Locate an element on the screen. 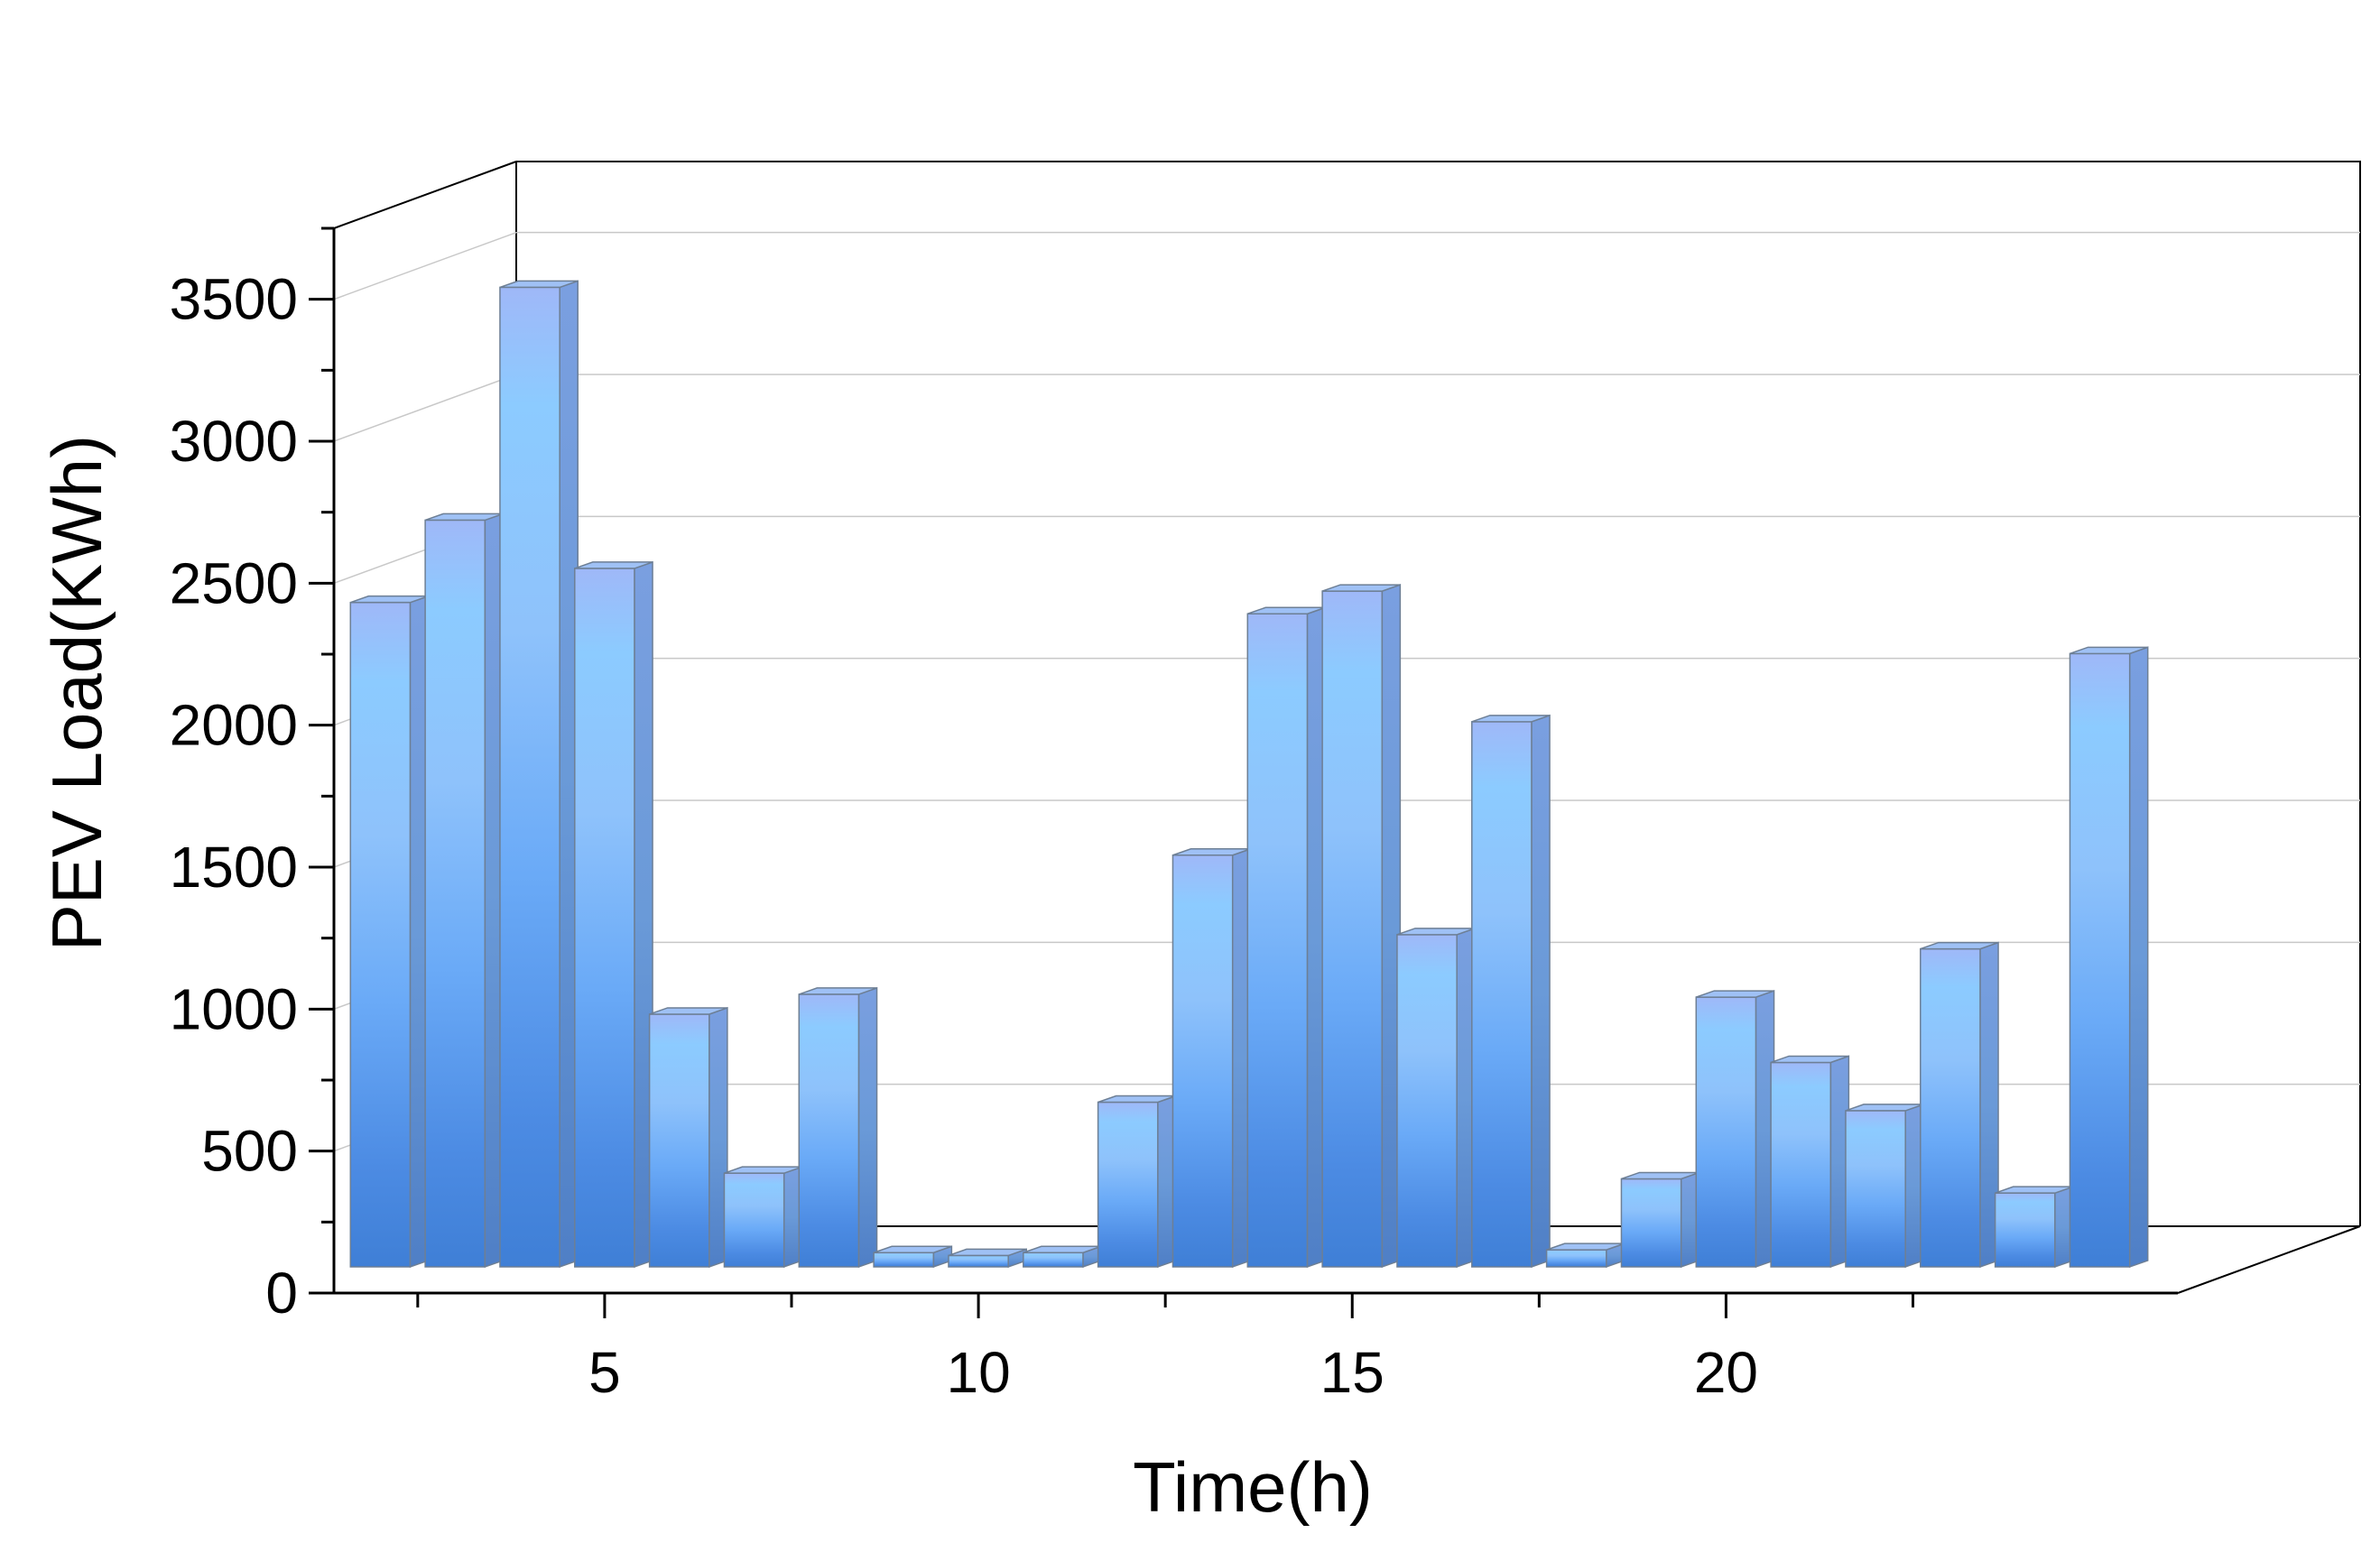 The width and height of the screenshot is (2380, 1552). top-left-depth-edge is located at coordinates (425, 195).